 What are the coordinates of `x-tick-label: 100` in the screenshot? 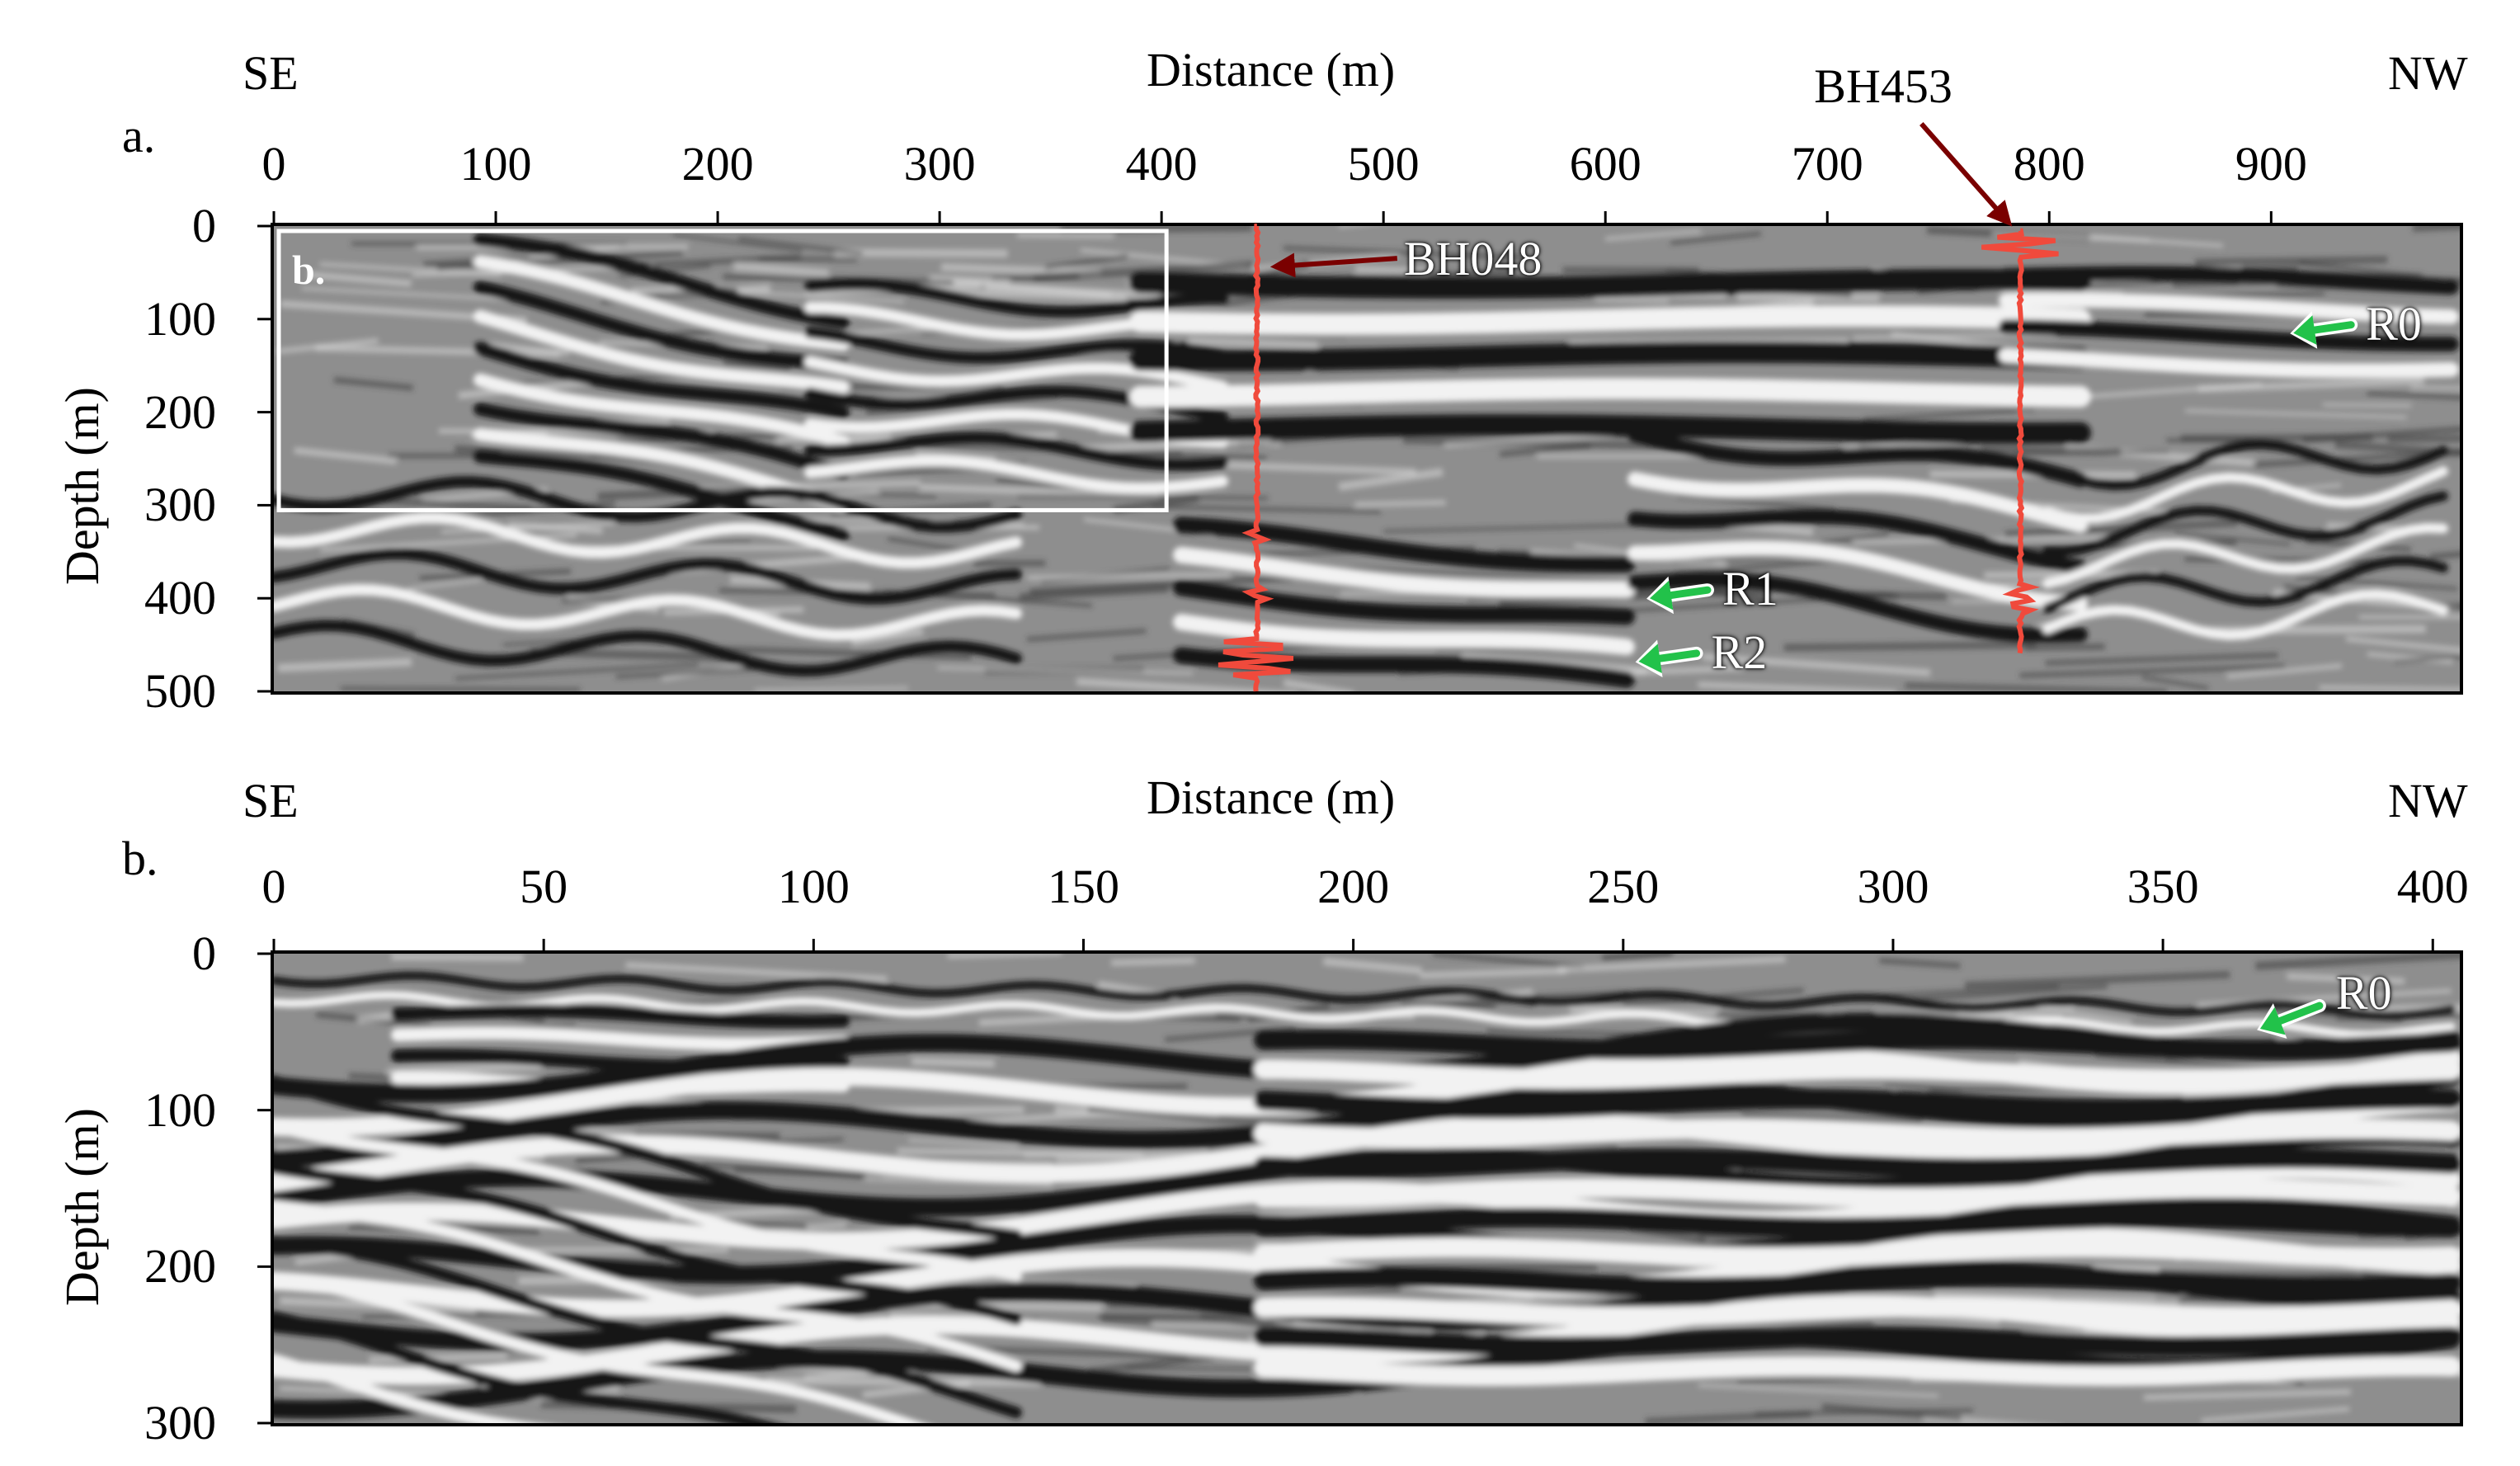 It's located at (813, 886).